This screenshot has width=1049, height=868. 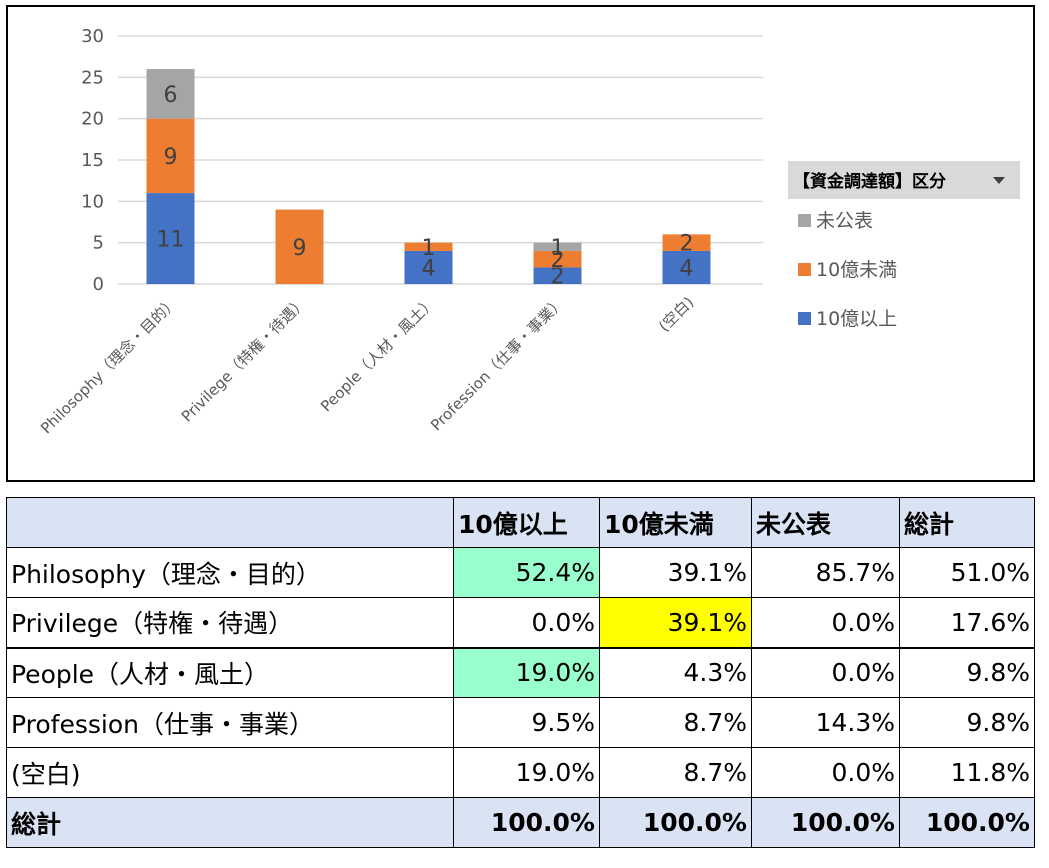 I want to click on table-cell: 52.4%, so click(x=526, y=572).